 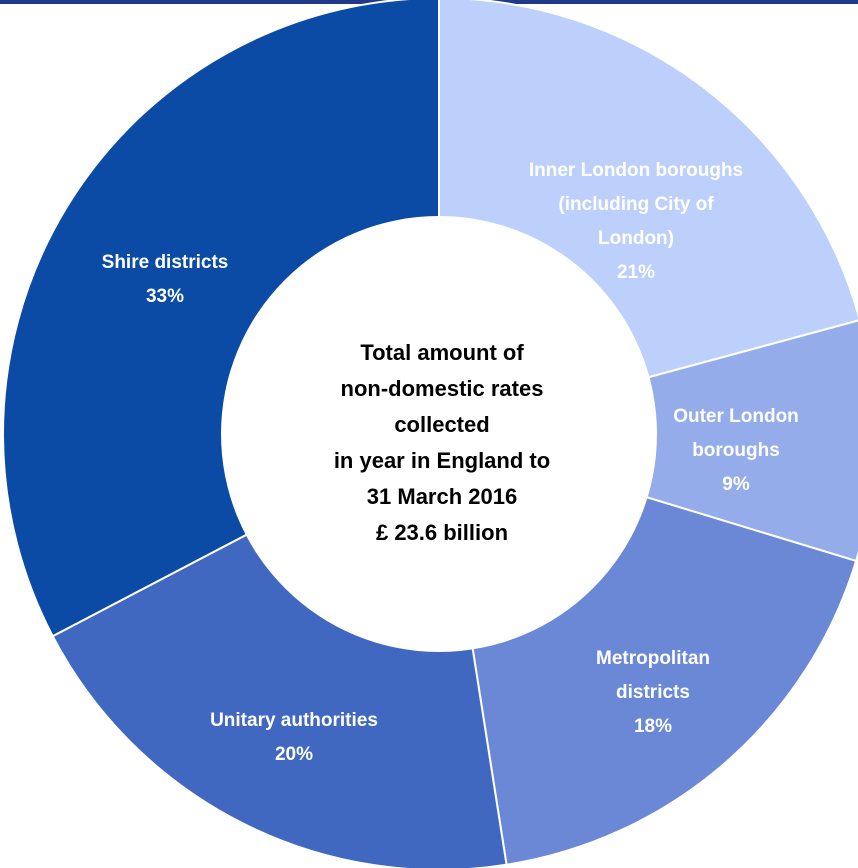 I want to click on slice-label-3: Unitary authorities 20%, so click(x=294, y=737).